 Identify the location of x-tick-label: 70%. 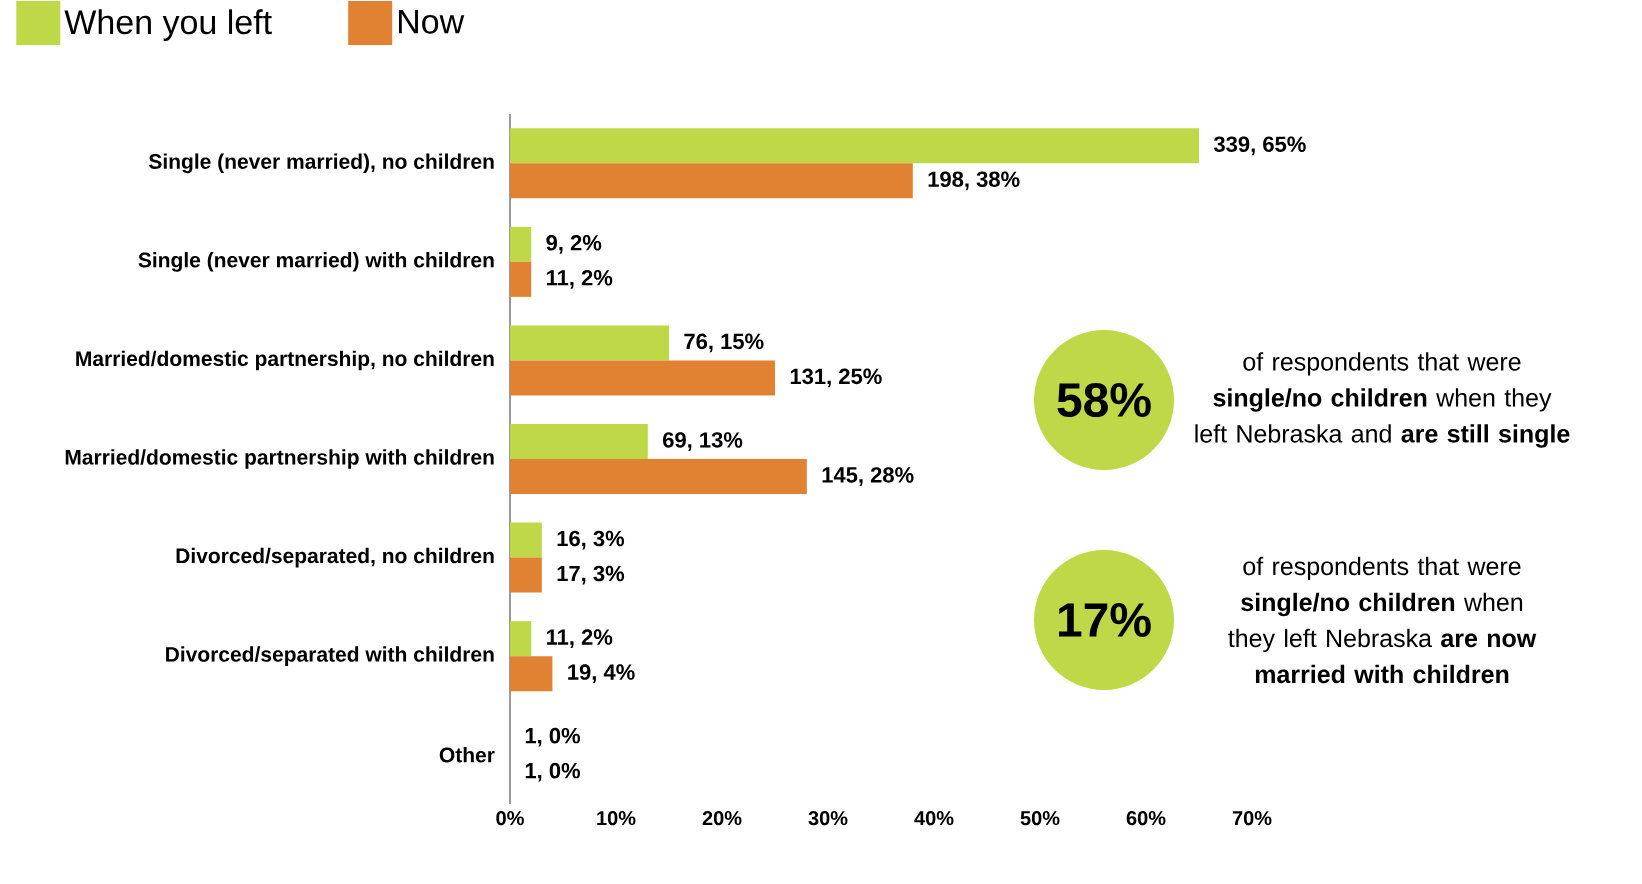
(1252, 818).